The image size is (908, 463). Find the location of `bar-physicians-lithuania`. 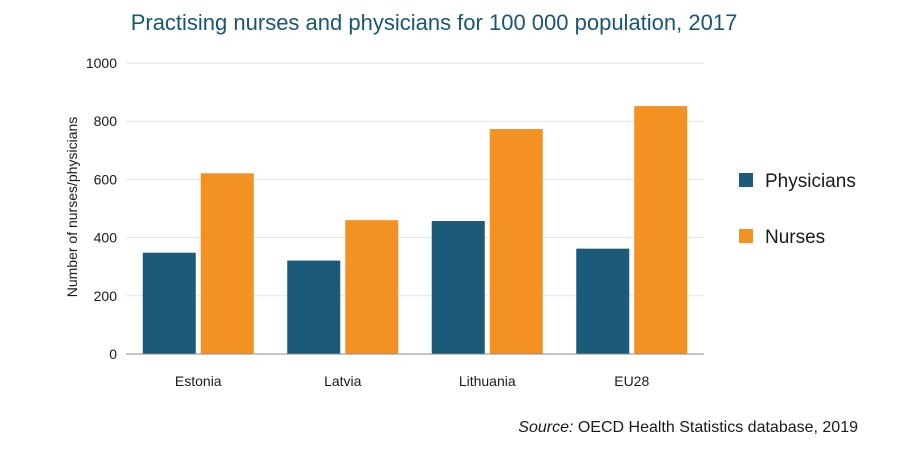

bar-physicians-lithuania is located at coordinates (458, 287).